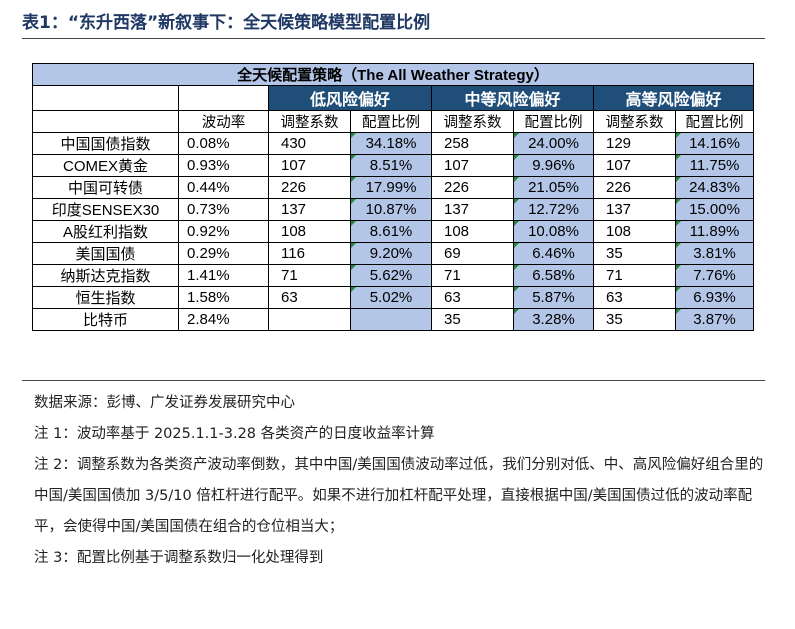 The height and width of the screenshot is (629, 795). I want to click on table-row: COMEX黄金 0.93% 107 8.51% 107 9.96% 107 11.75%, so click(393, 165).